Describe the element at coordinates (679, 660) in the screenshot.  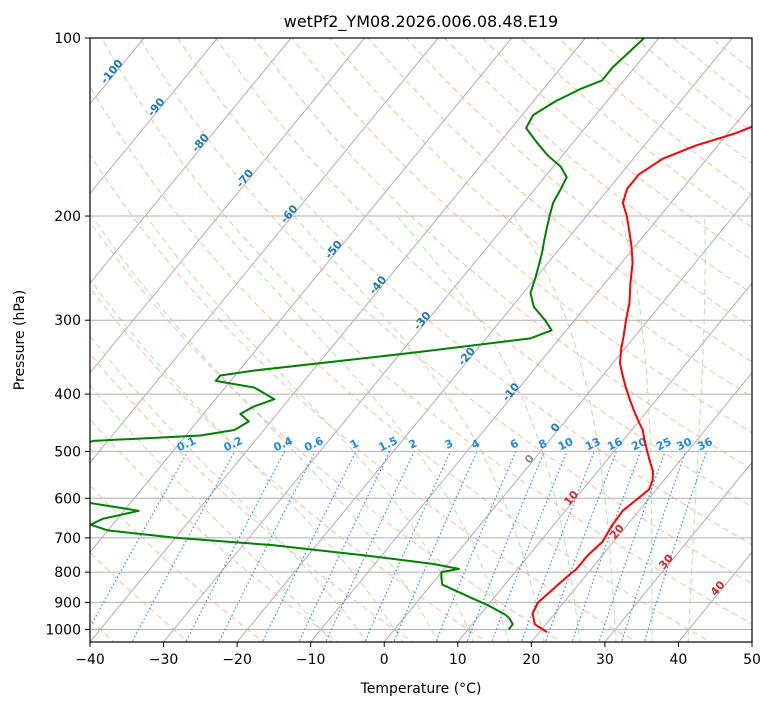
I see `x-tick-label: 40` at that location.